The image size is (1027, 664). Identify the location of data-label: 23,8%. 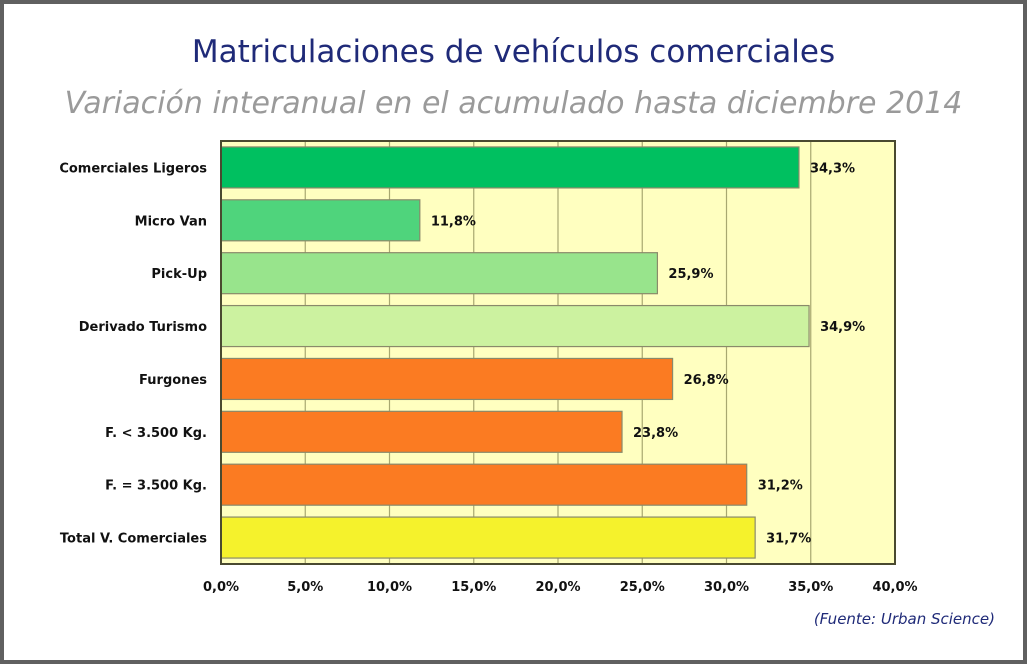
(655, 433).